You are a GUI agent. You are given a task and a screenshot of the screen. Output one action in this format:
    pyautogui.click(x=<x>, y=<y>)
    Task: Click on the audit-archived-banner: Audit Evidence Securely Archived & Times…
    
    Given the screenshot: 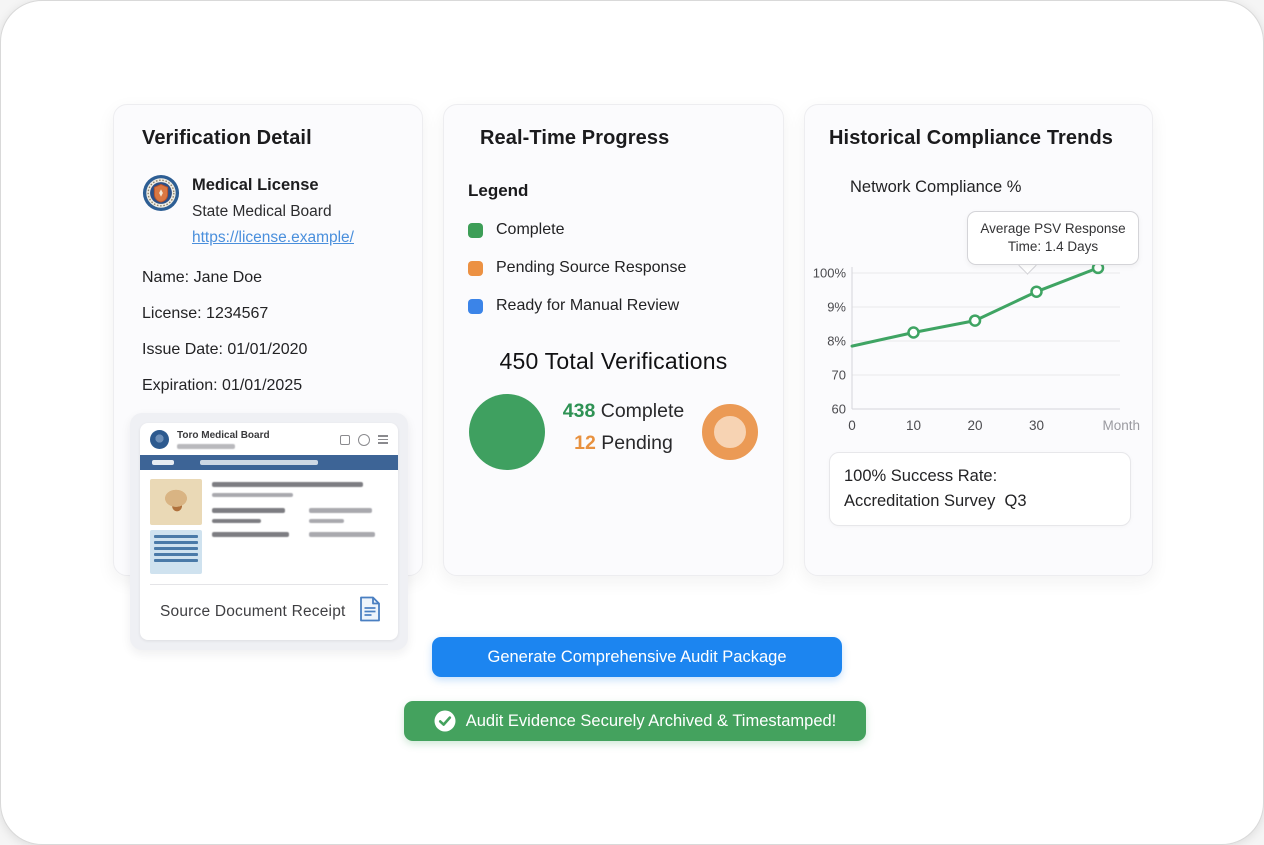 What is the action you would take?
    pyautogui.click(x=635, y=721)
    